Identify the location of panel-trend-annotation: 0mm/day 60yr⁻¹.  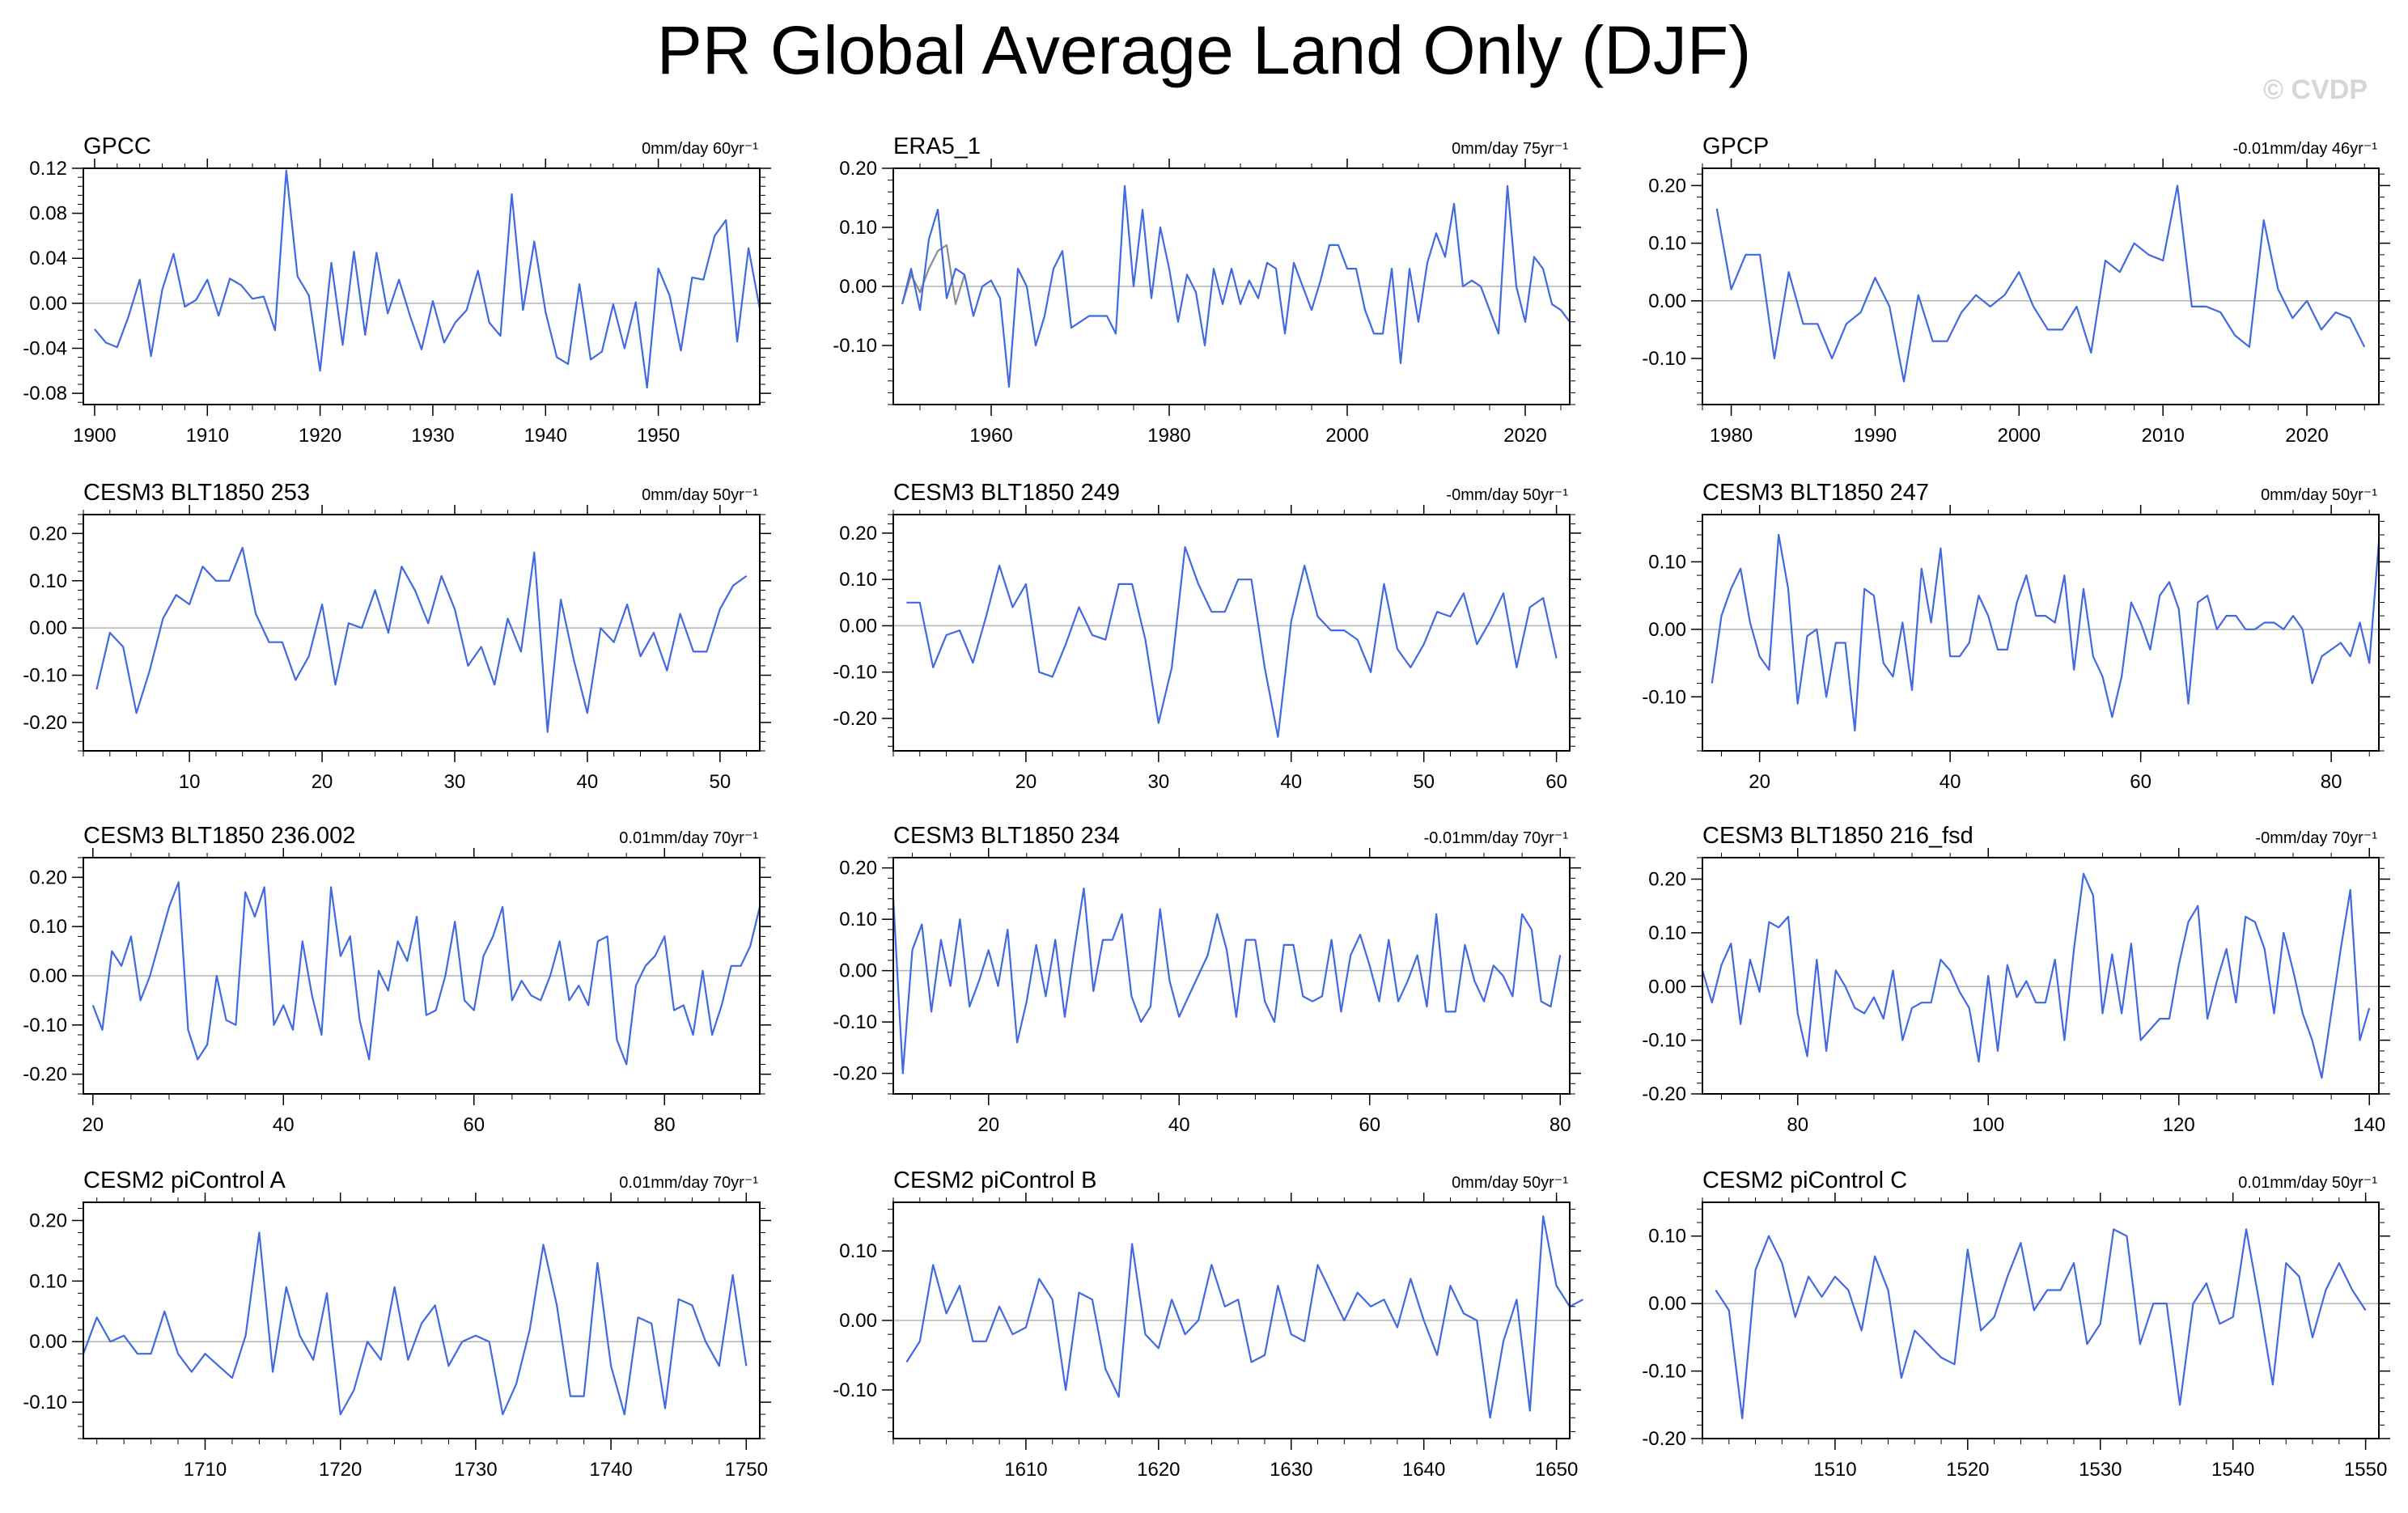
(700, 149).